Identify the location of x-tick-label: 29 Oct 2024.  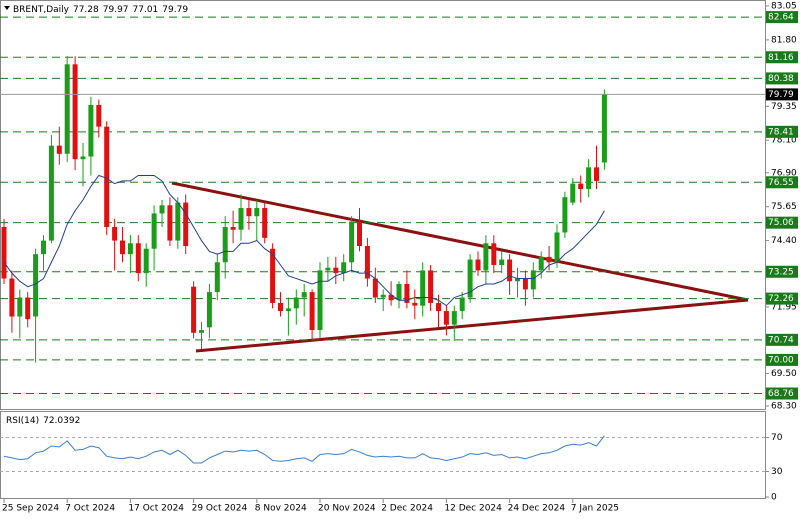
(220, 509).